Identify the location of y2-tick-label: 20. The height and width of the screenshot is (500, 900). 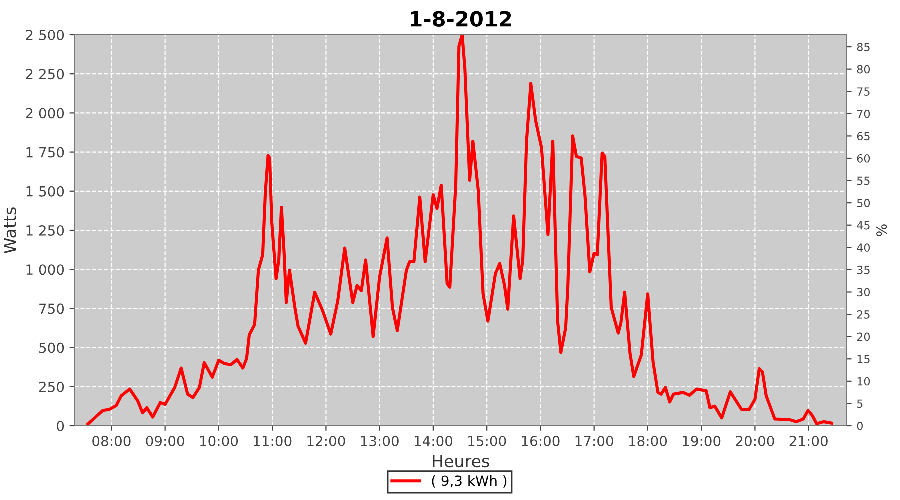
(863, 337).